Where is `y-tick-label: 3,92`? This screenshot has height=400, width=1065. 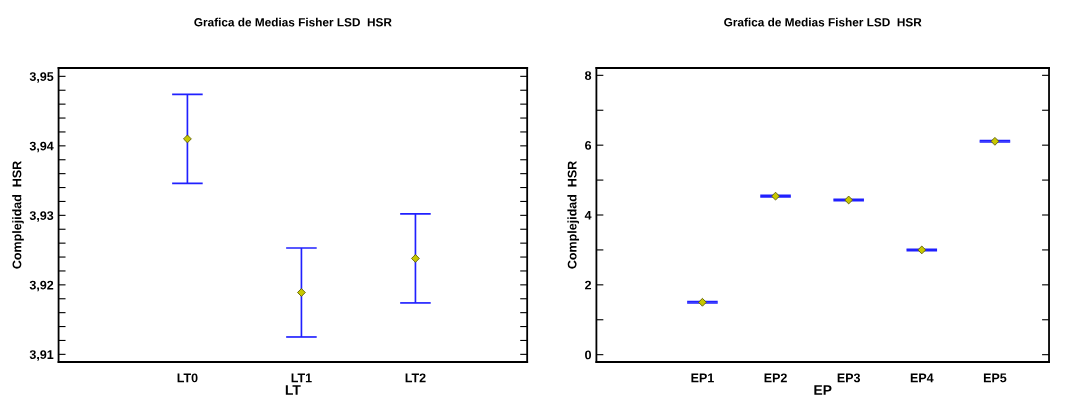 y-tick-label: 3,92 is located at coordinates (41, 286).